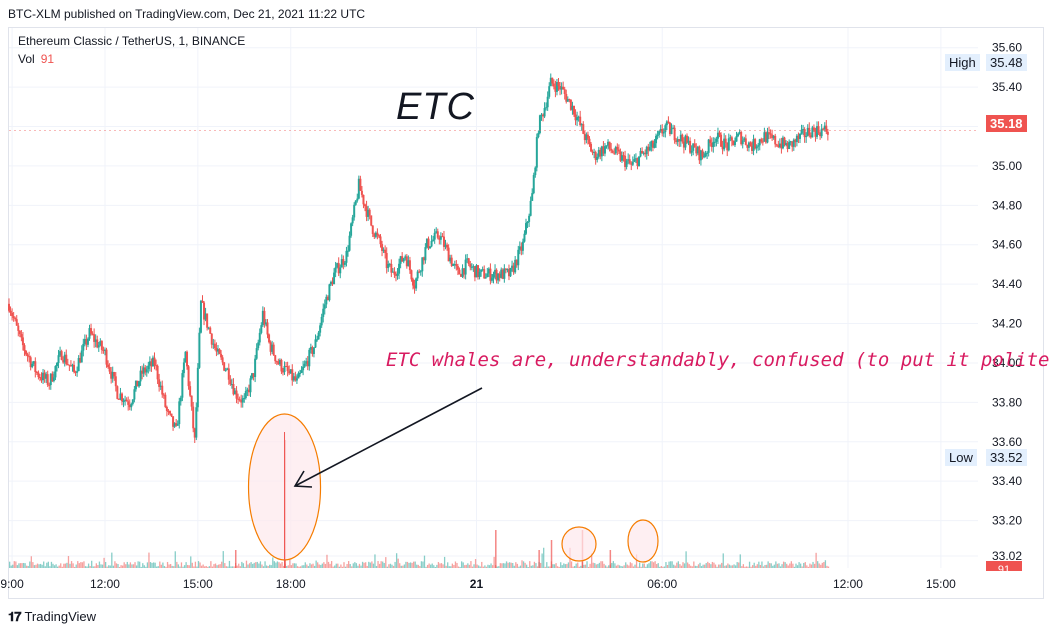  What do you see at coordinates (52, 617) in the screenshot?
I see `footer-brand: 𝟏𝟕 TradingView` at bounding box center [52, 617].